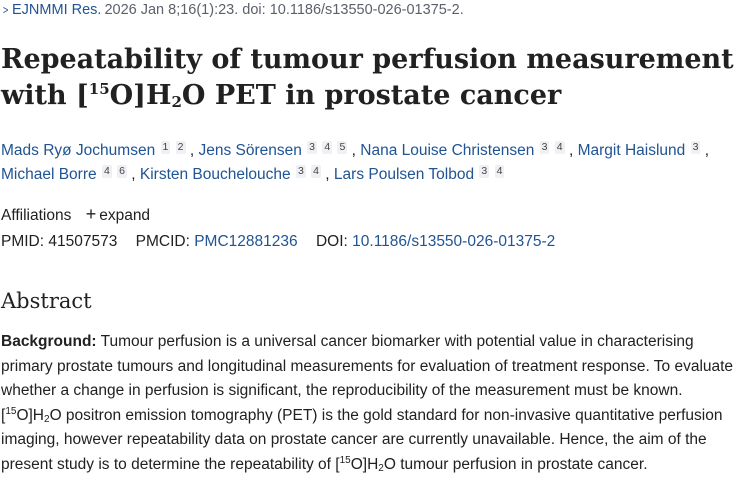  I want to click on affiliations-row: Affiliations + expand, so click(75, 214).